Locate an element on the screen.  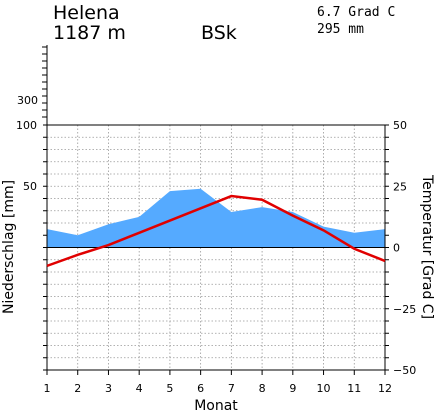
temp-tick-label: 0 is located at coordinates (396, 248).